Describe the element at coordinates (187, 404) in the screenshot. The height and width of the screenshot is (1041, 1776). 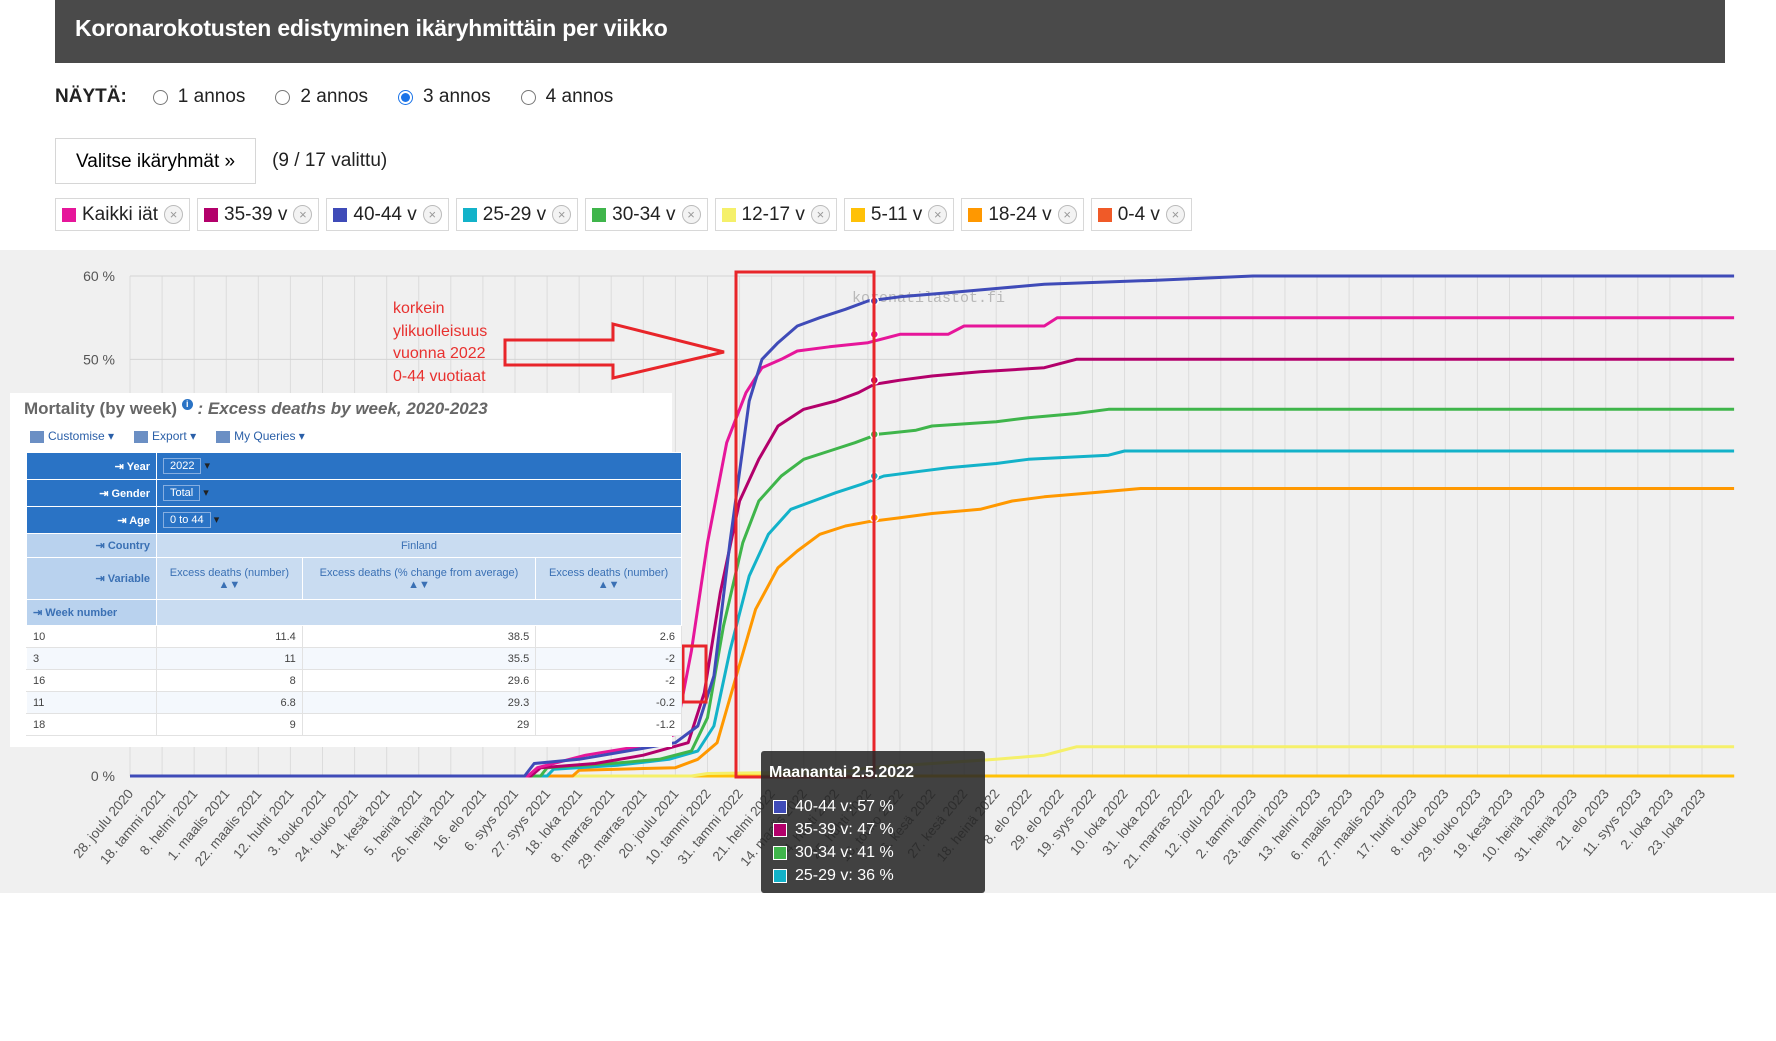
I see `info-icon: i` at that location.